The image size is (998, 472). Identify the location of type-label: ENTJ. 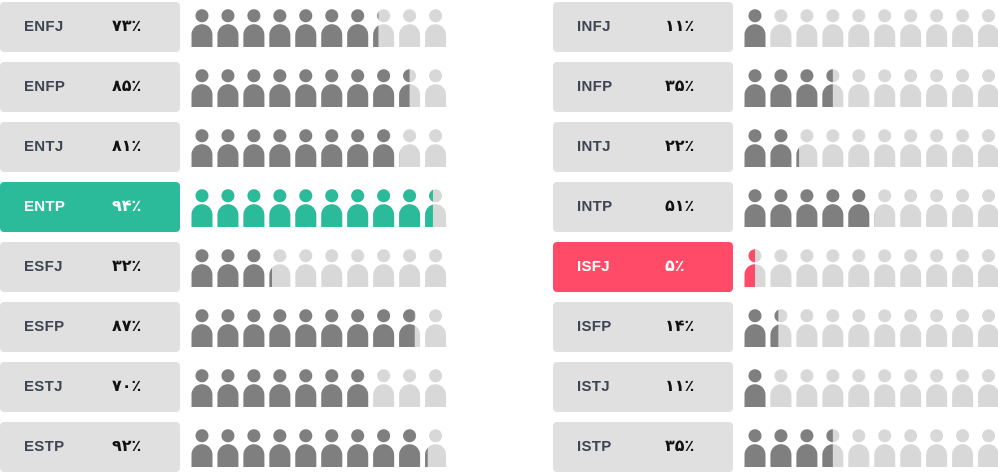
(44, 146).